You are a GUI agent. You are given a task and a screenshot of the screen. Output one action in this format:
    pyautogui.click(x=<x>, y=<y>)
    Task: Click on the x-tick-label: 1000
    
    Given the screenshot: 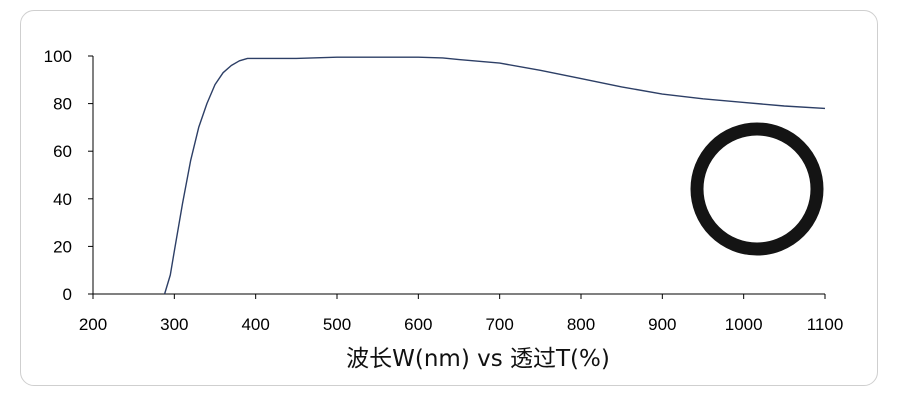 What is the action you would take?
    pyautogui.click(x=744, y=324)
    